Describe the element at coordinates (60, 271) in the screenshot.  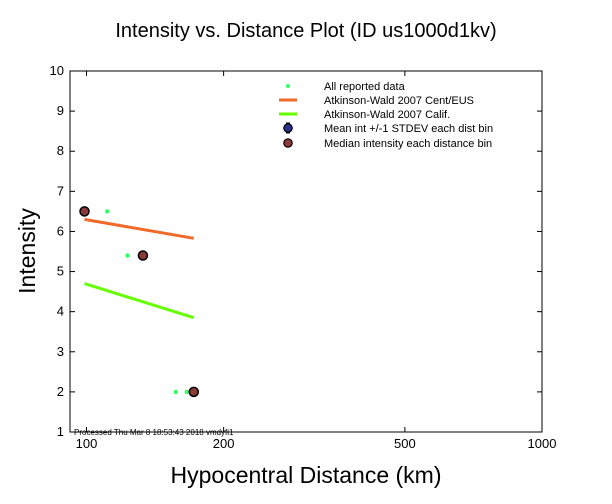
I see `y-tick-label: 5` at that location.